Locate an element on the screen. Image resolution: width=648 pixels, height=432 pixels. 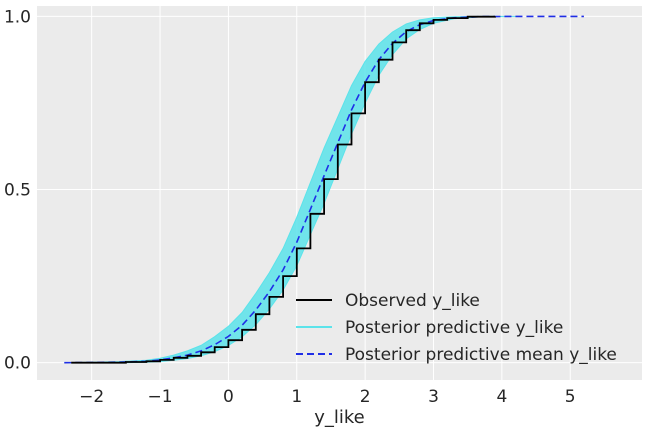
x-tick-label: −2 is located at coordinates (91, 397).